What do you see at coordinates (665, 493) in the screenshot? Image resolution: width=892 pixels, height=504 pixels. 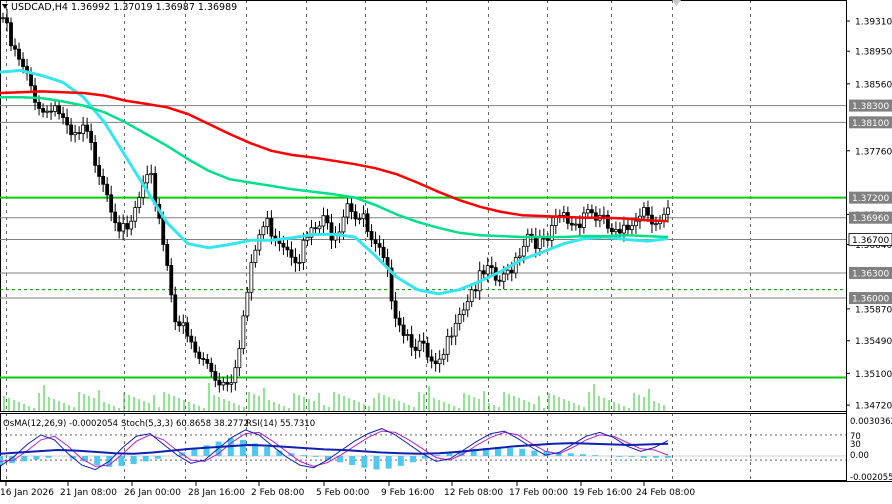 I see `time-tick-label: 24 Feb 08:00` at bounding box center [665, 493].